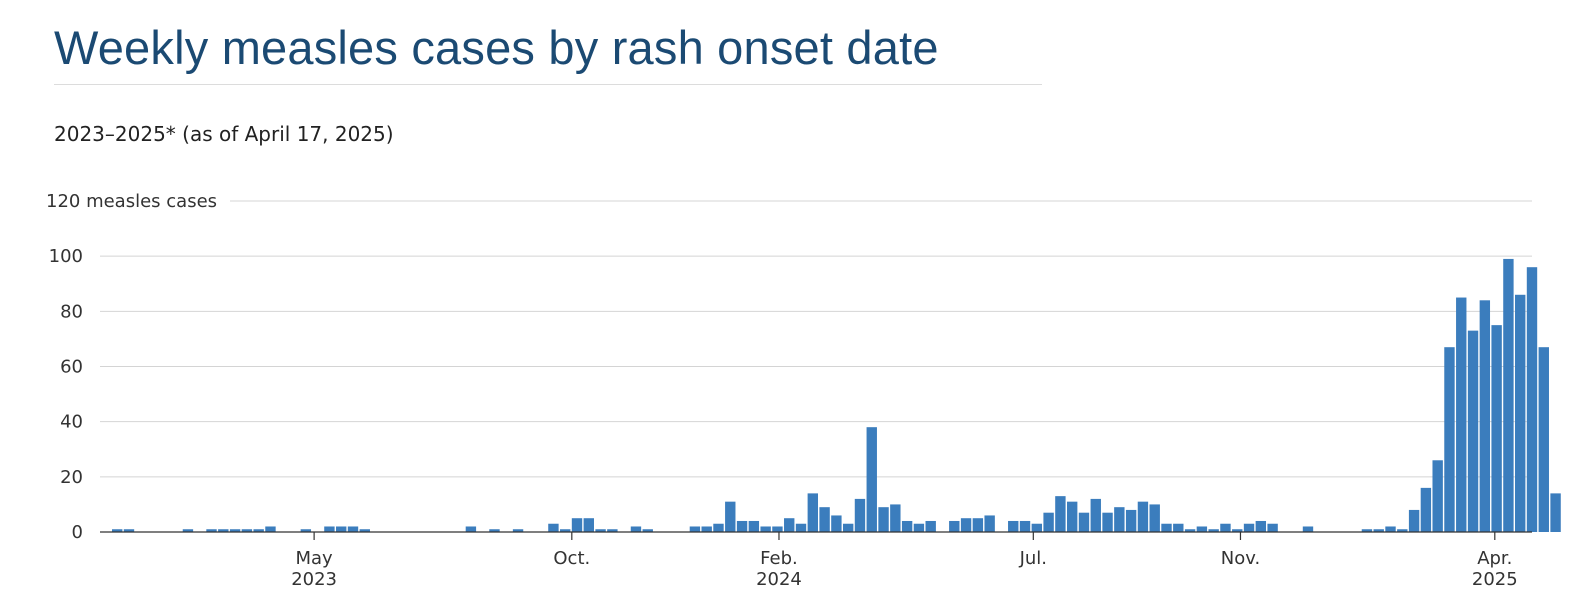  I want to click on y-tick-label: 40, so click(71, 422).